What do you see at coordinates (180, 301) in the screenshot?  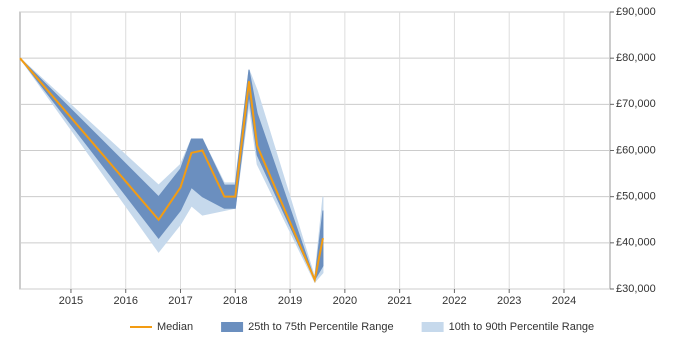 I see `x-tick-label: 2017` at bounding box center [180, 301].